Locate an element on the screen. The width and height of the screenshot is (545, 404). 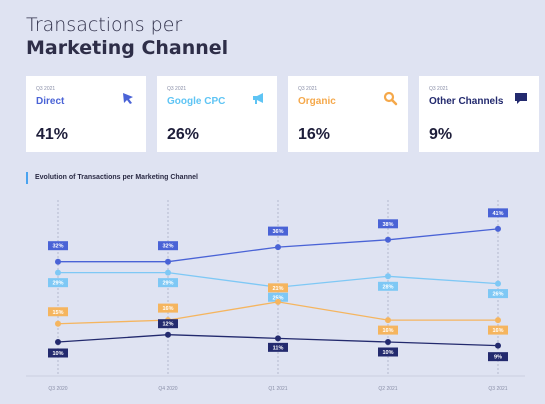
x-tick-label: Q3 2020 is located at coordinates (57, 389).